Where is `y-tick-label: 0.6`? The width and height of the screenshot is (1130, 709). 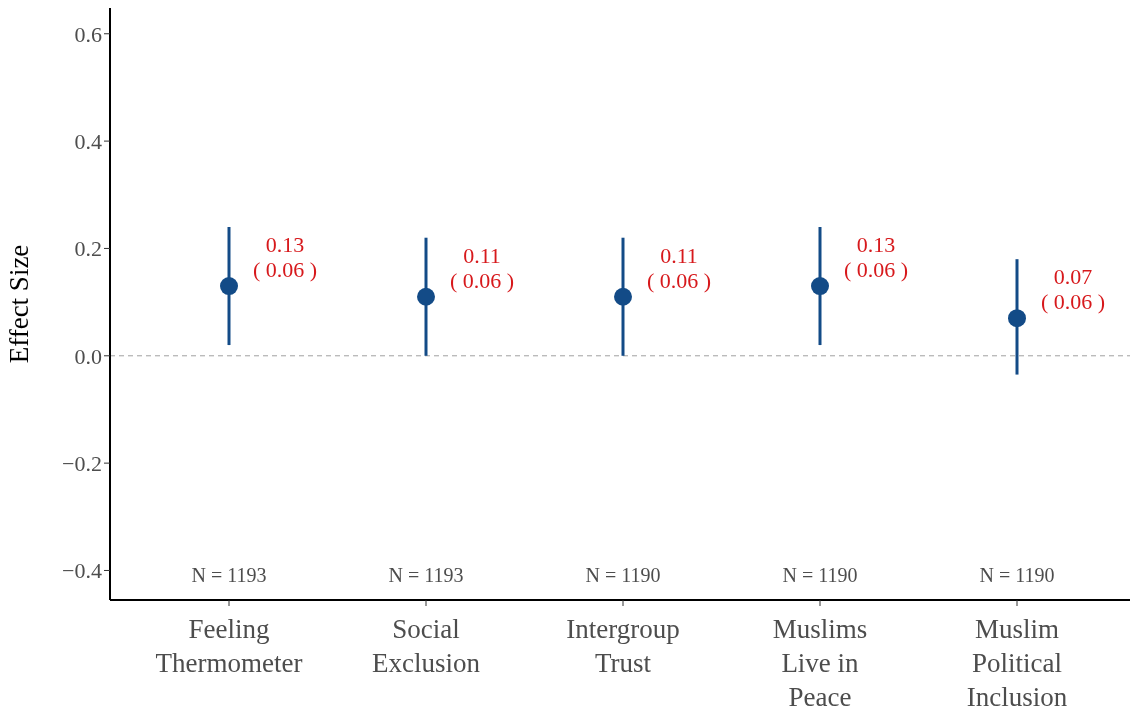 y-tick-label: 0.6 is located at coordinates (88, 34).